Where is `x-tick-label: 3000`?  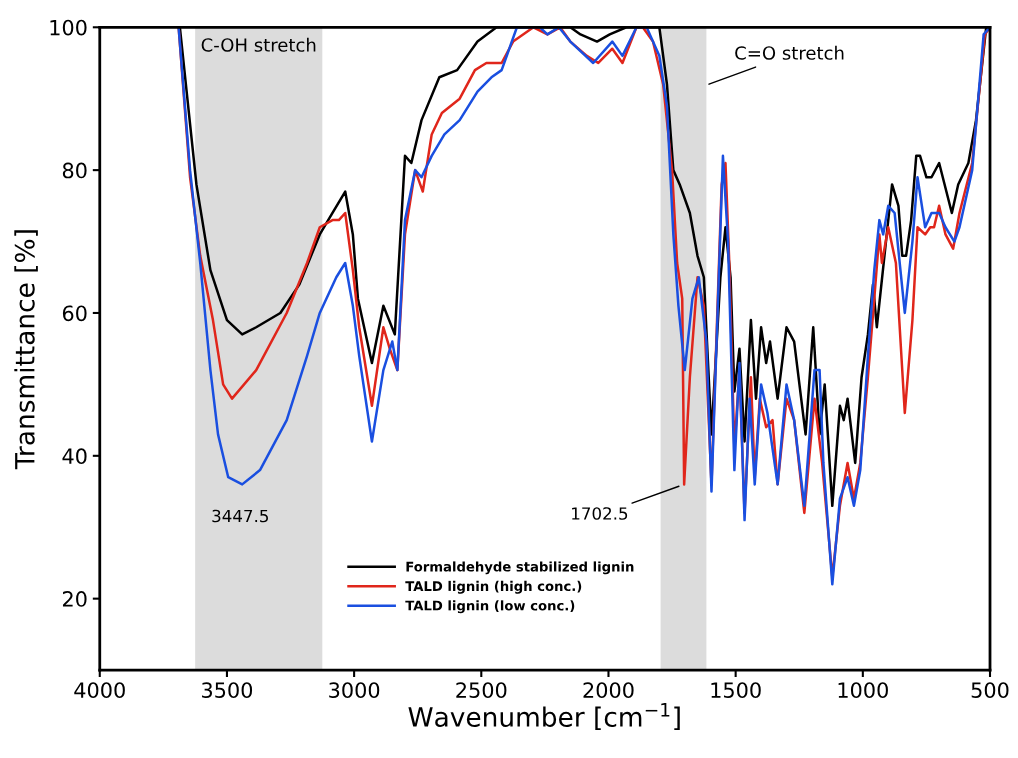 x-tick-label: 3000 is located at coordinates (354, 690).